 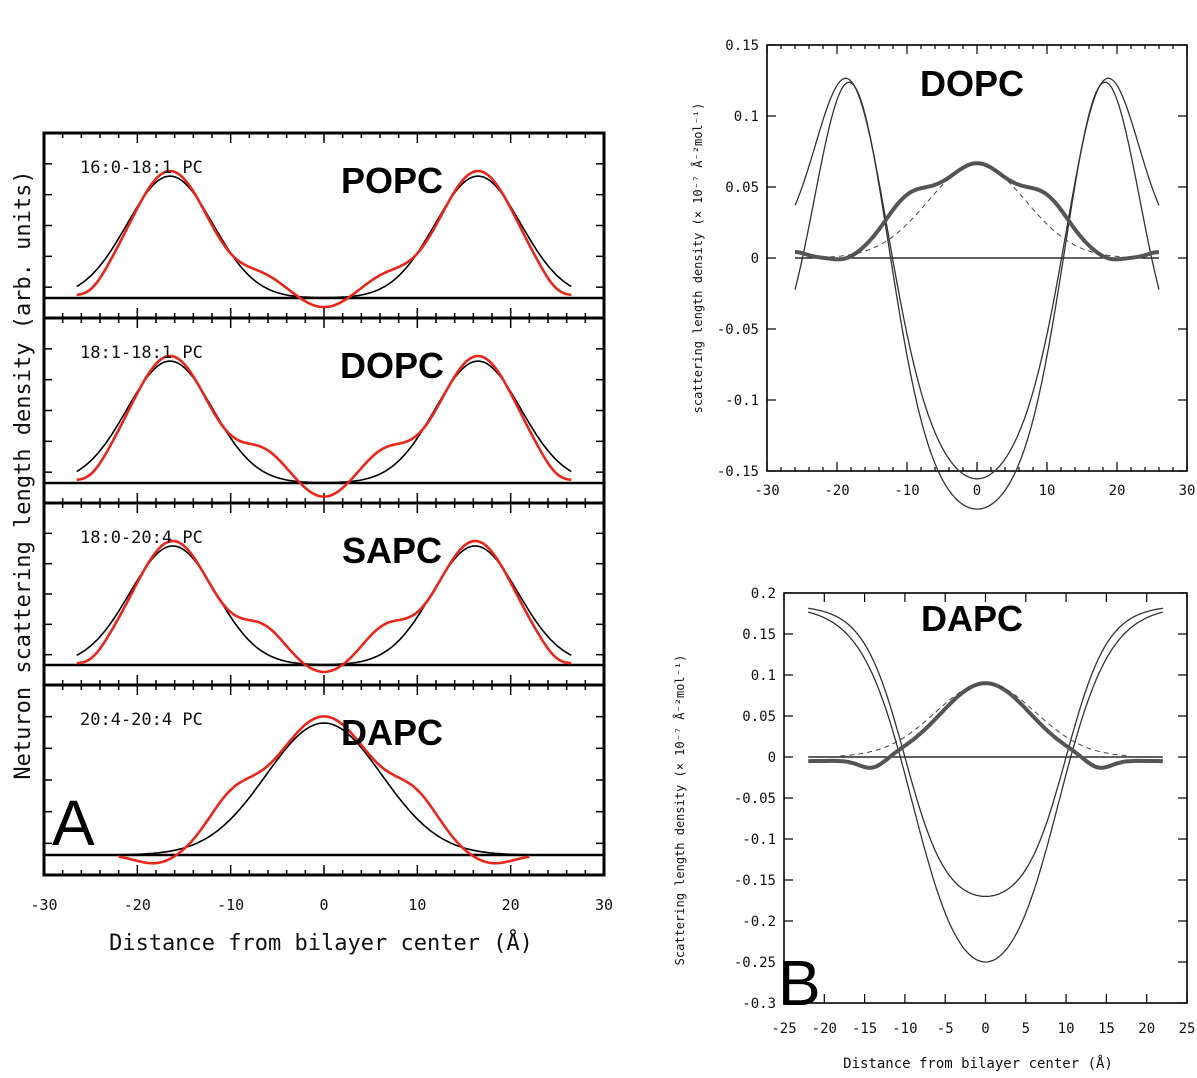 I want to click on panel-b-dapc-x-tick-label: 5, so click(x=1026, y=1029).